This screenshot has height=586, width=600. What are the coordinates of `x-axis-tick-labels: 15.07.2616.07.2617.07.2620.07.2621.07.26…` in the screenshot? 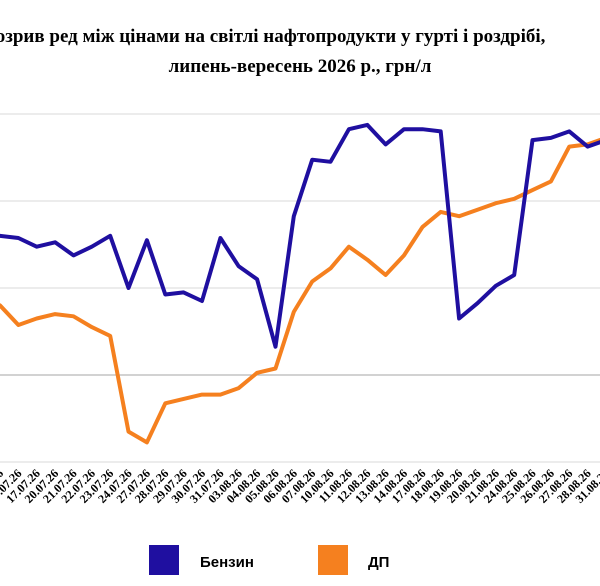 It's located at (300, 486).